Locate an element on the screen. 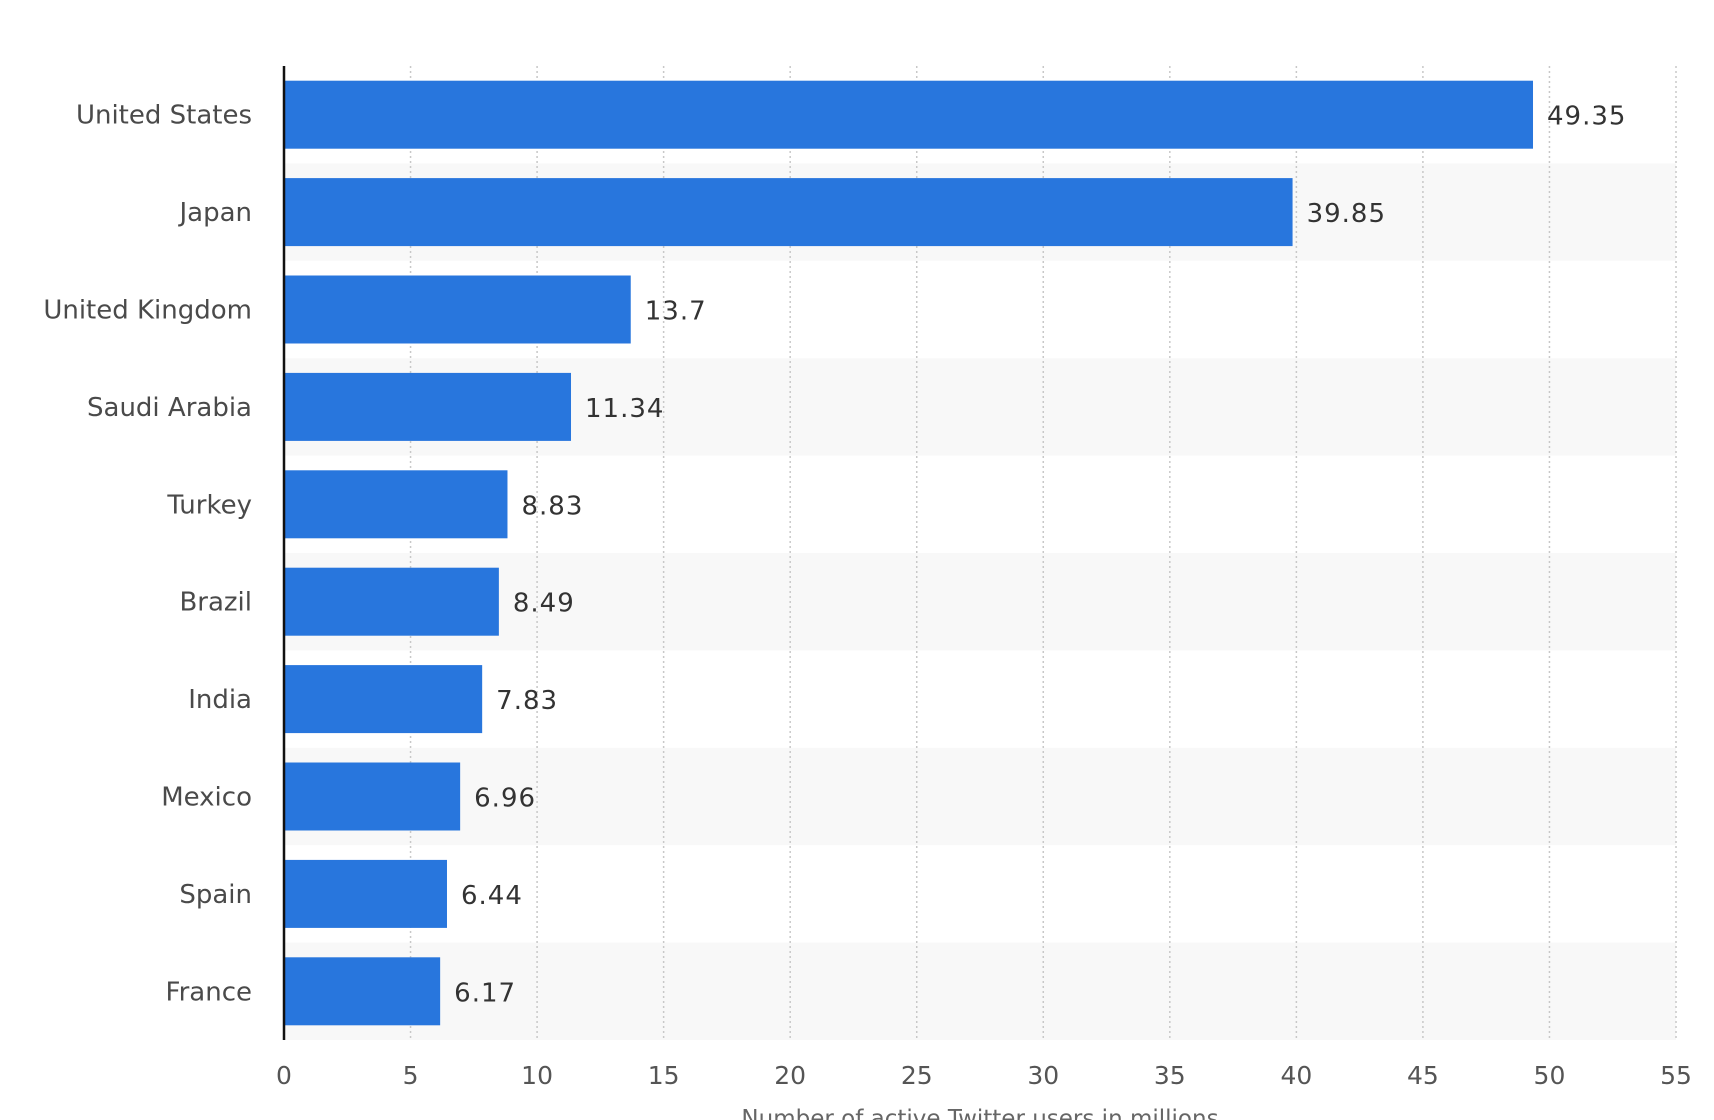  x-tick-label: 10 is located at coordinates (537, 1075).